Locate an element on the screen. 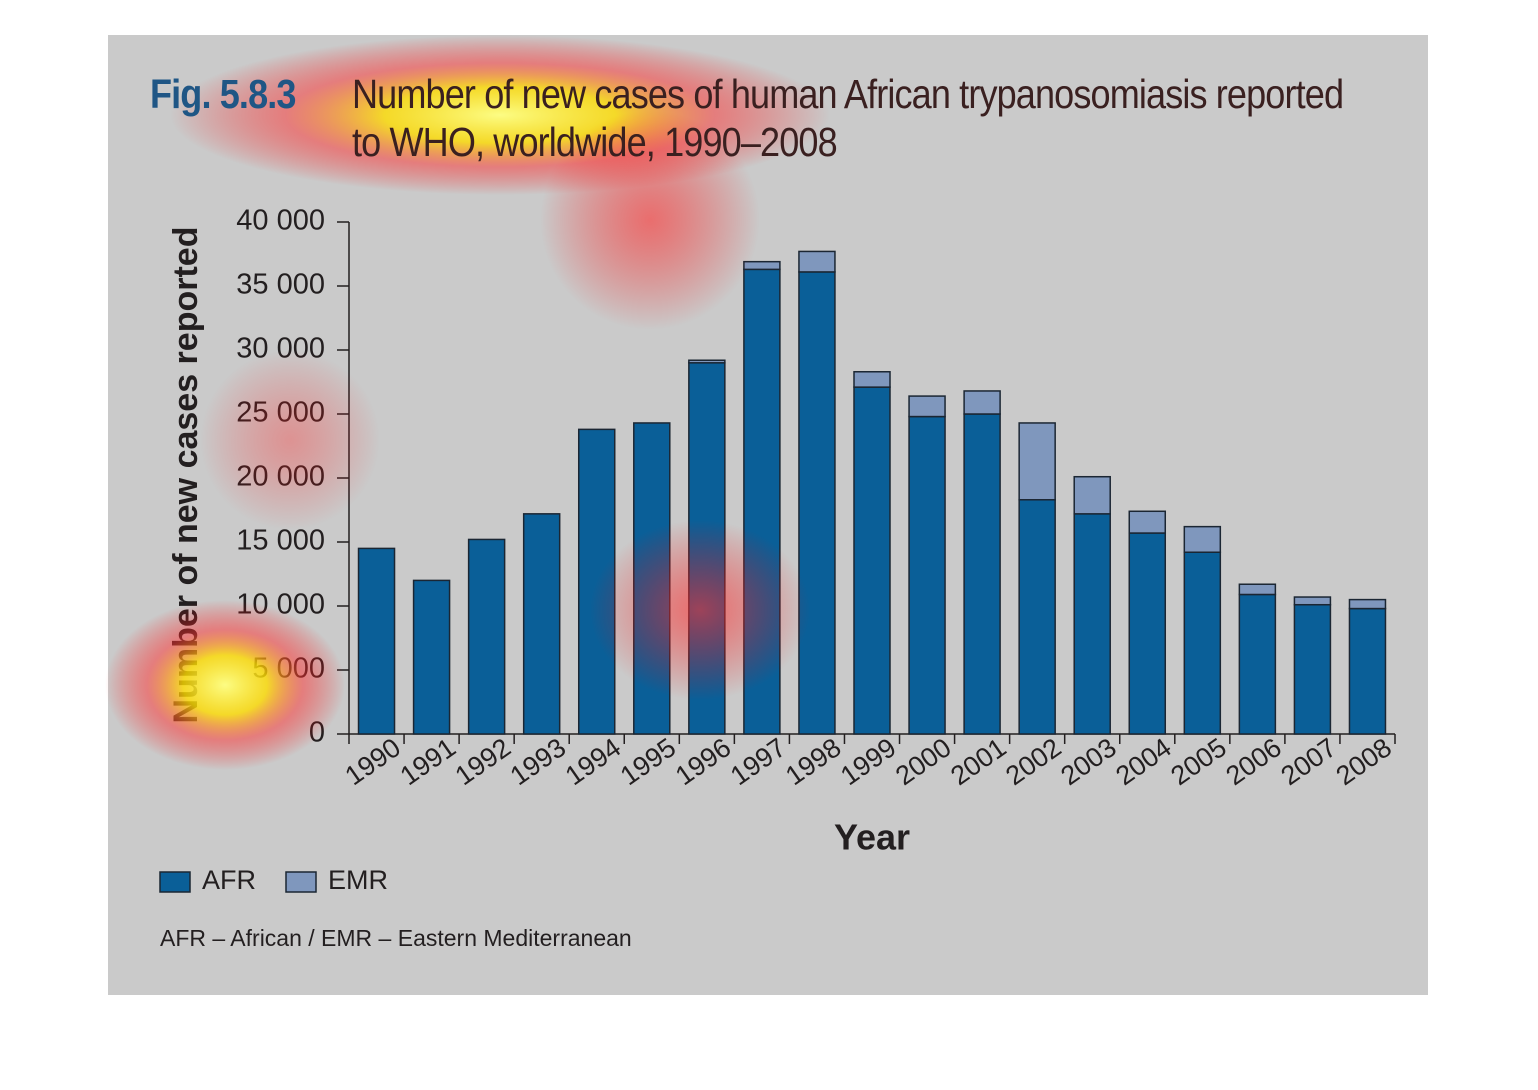 The width and height of the screenshot is (1538, 1090). y-tick-label: 25 000 is located at coordinates (280, 413).